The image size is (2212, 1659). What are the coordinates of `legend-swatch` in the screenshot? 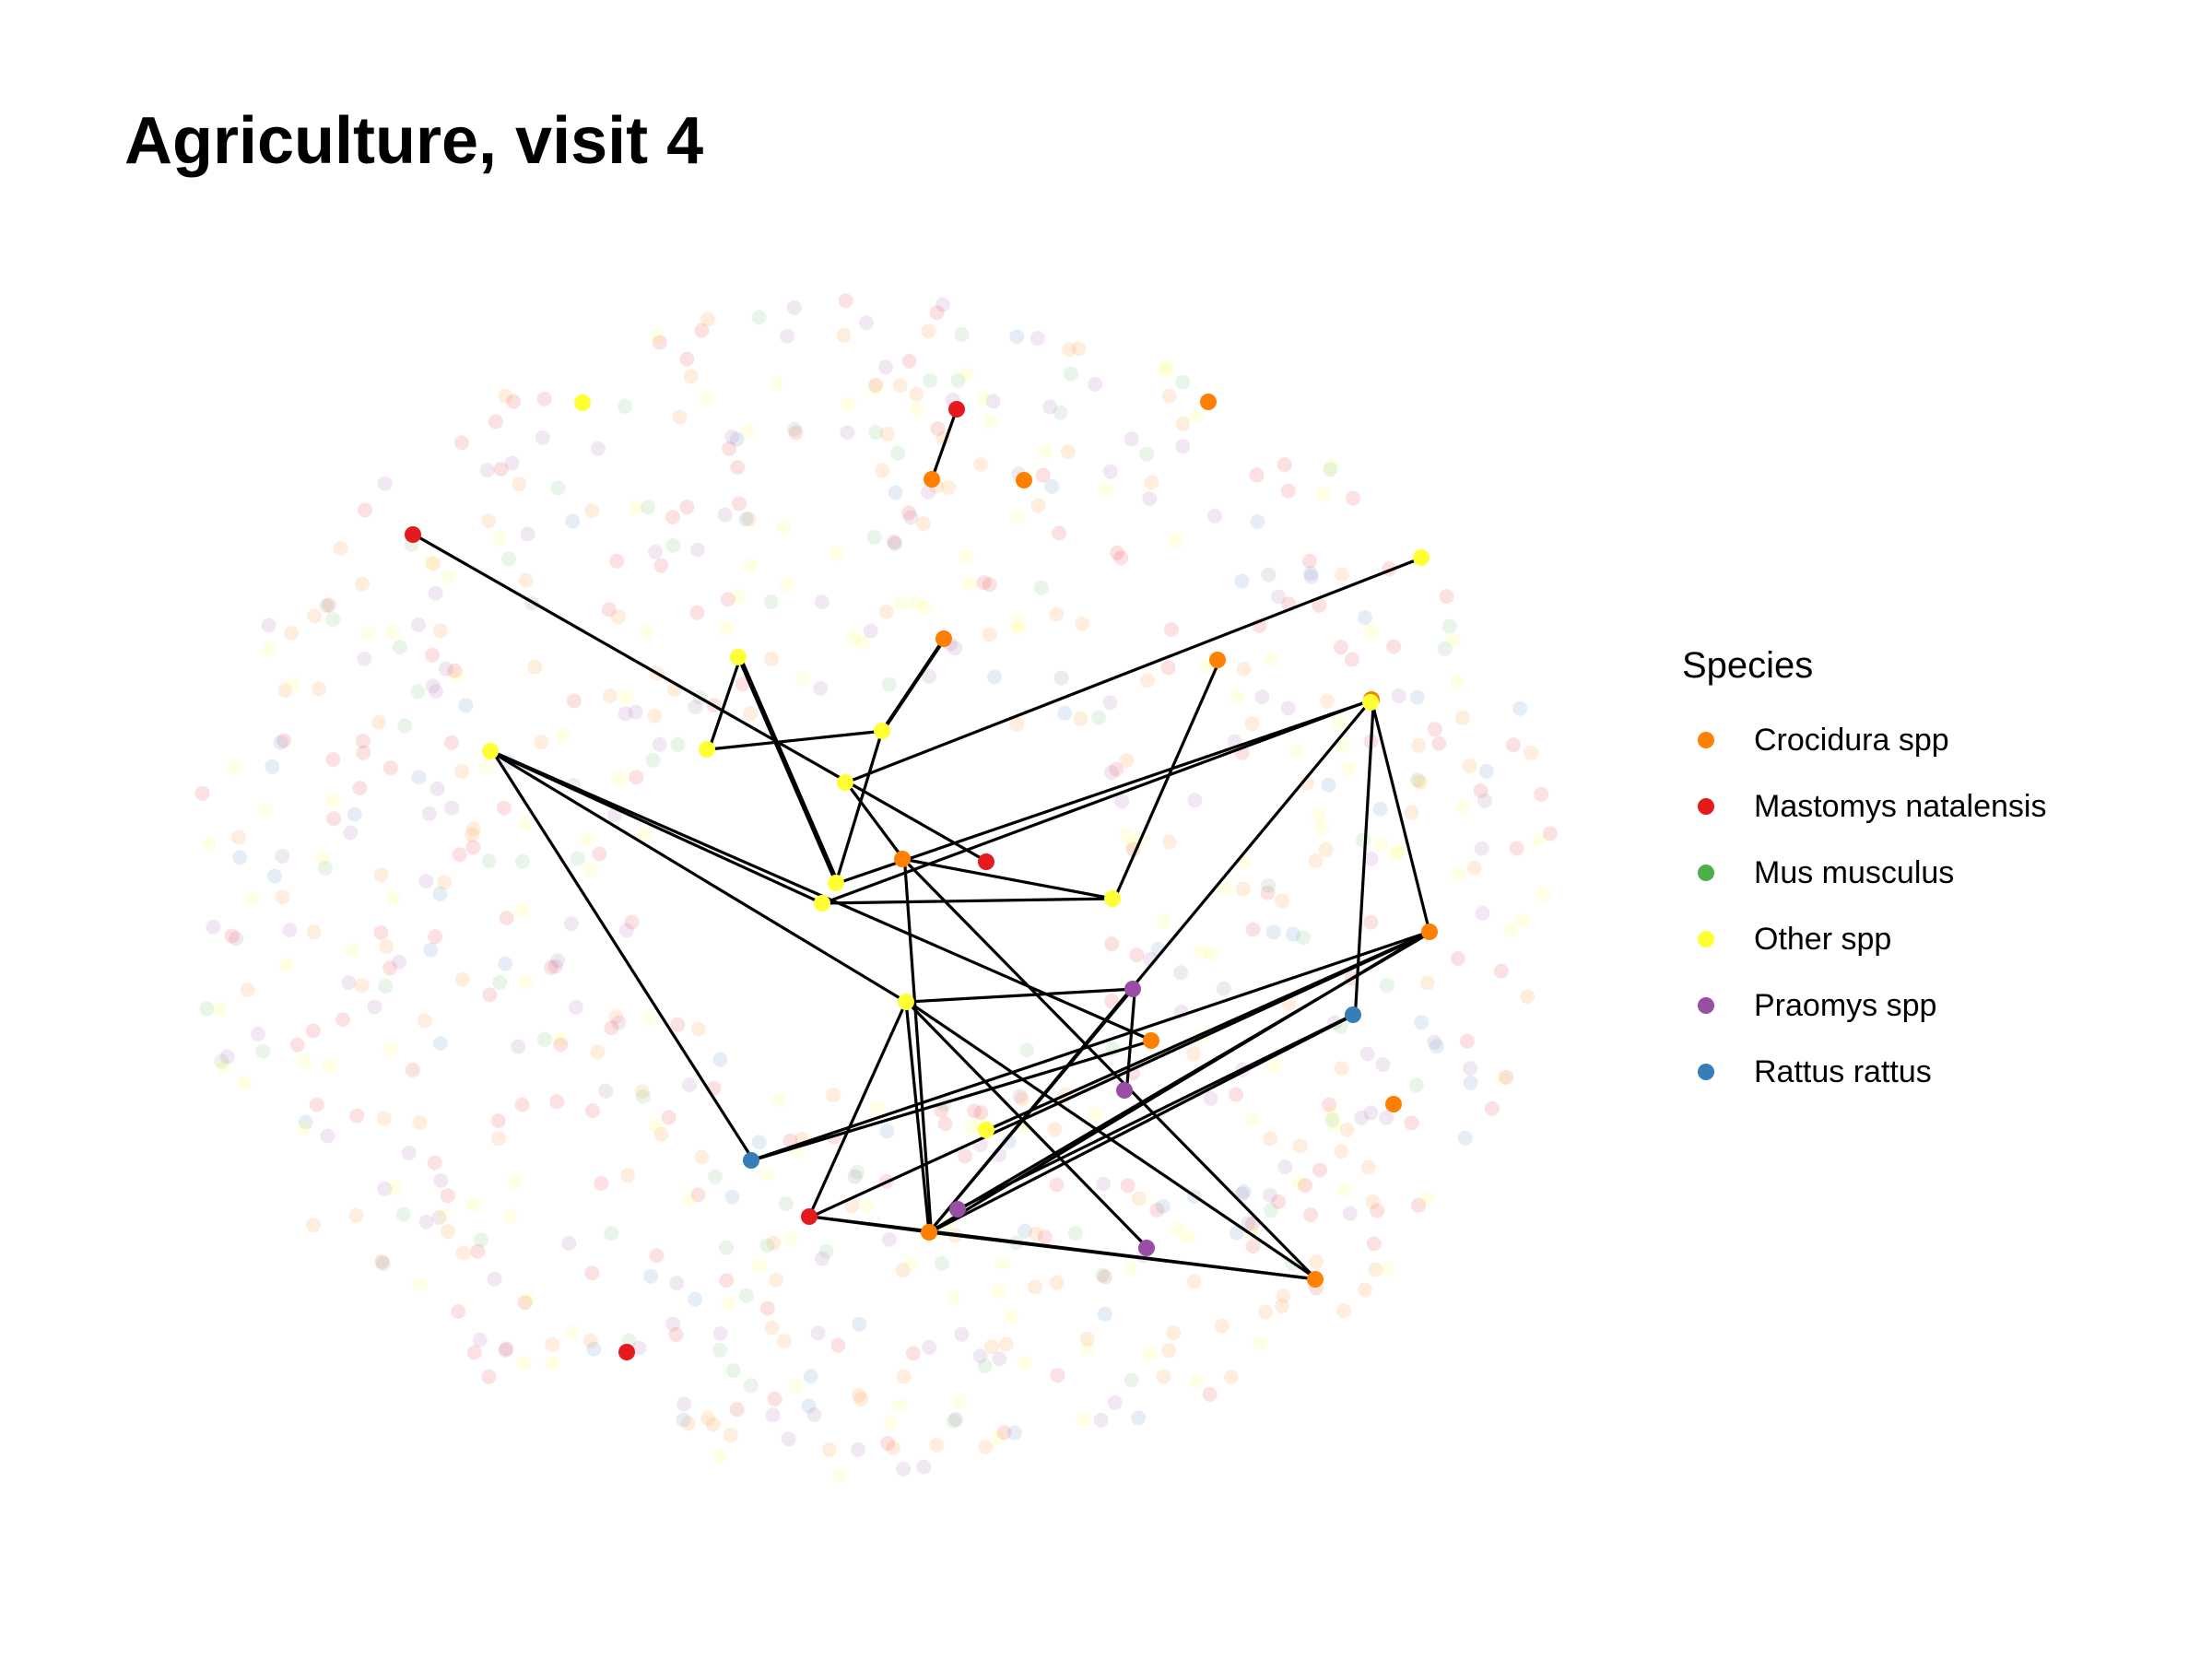 It's located at (1706, 873).